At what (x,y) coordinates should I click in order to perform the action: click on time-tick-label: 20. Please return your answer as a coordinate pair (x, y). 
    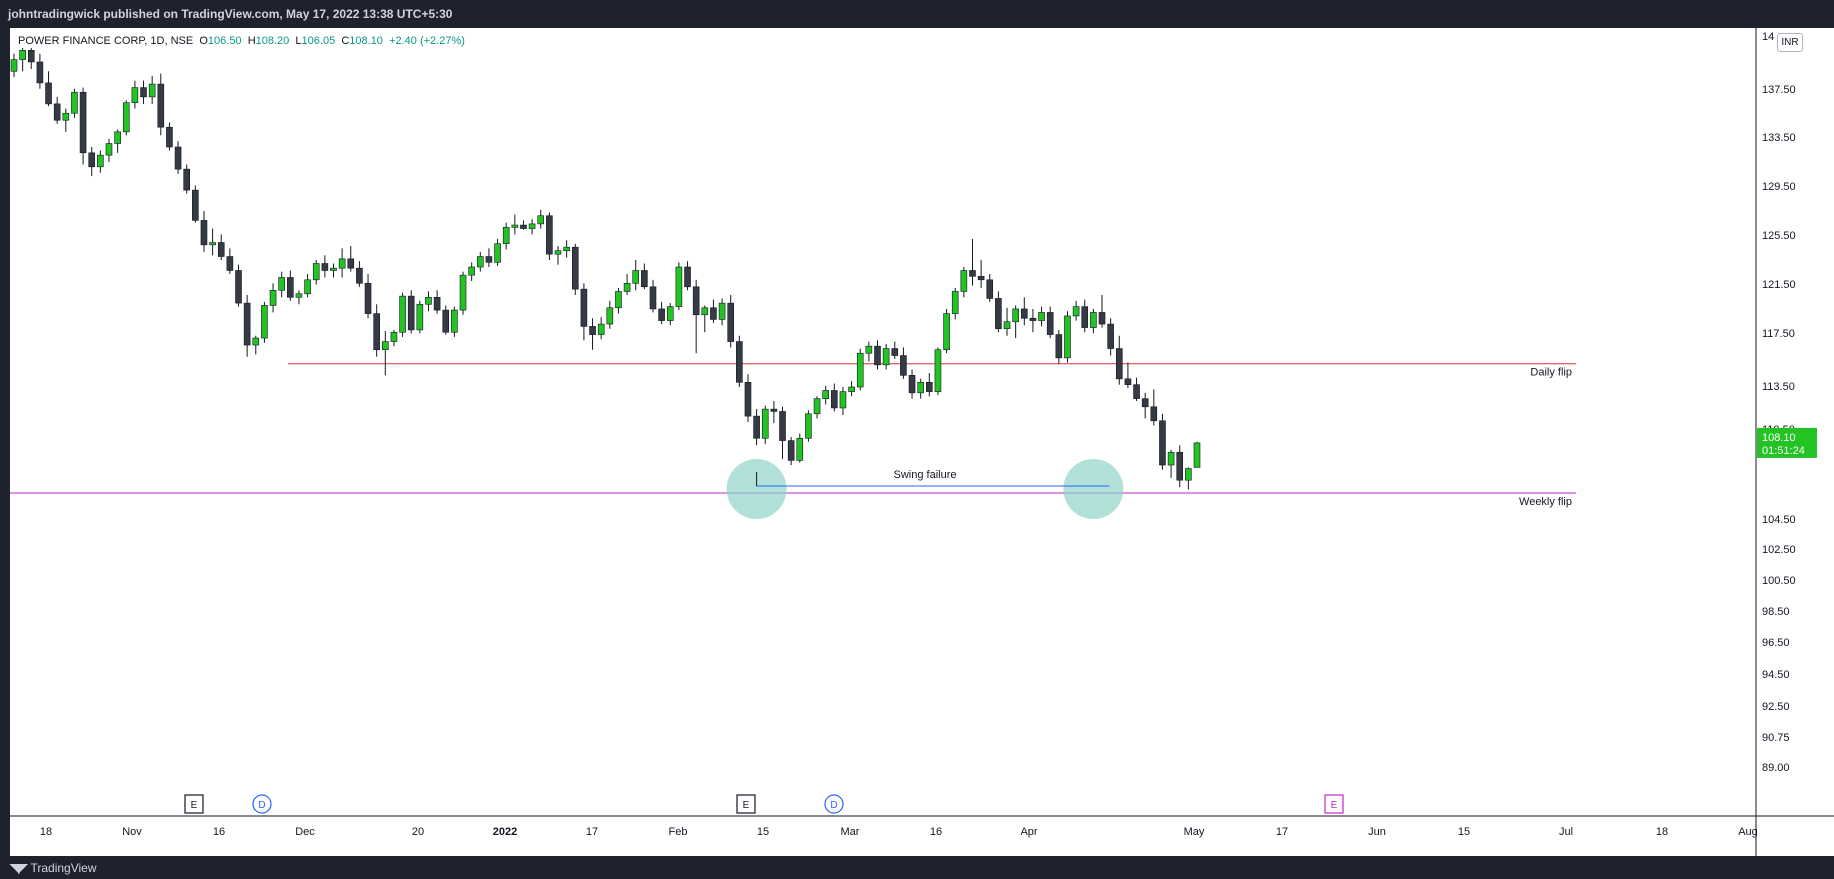
    Looking at the image, I should click on (418, 832).